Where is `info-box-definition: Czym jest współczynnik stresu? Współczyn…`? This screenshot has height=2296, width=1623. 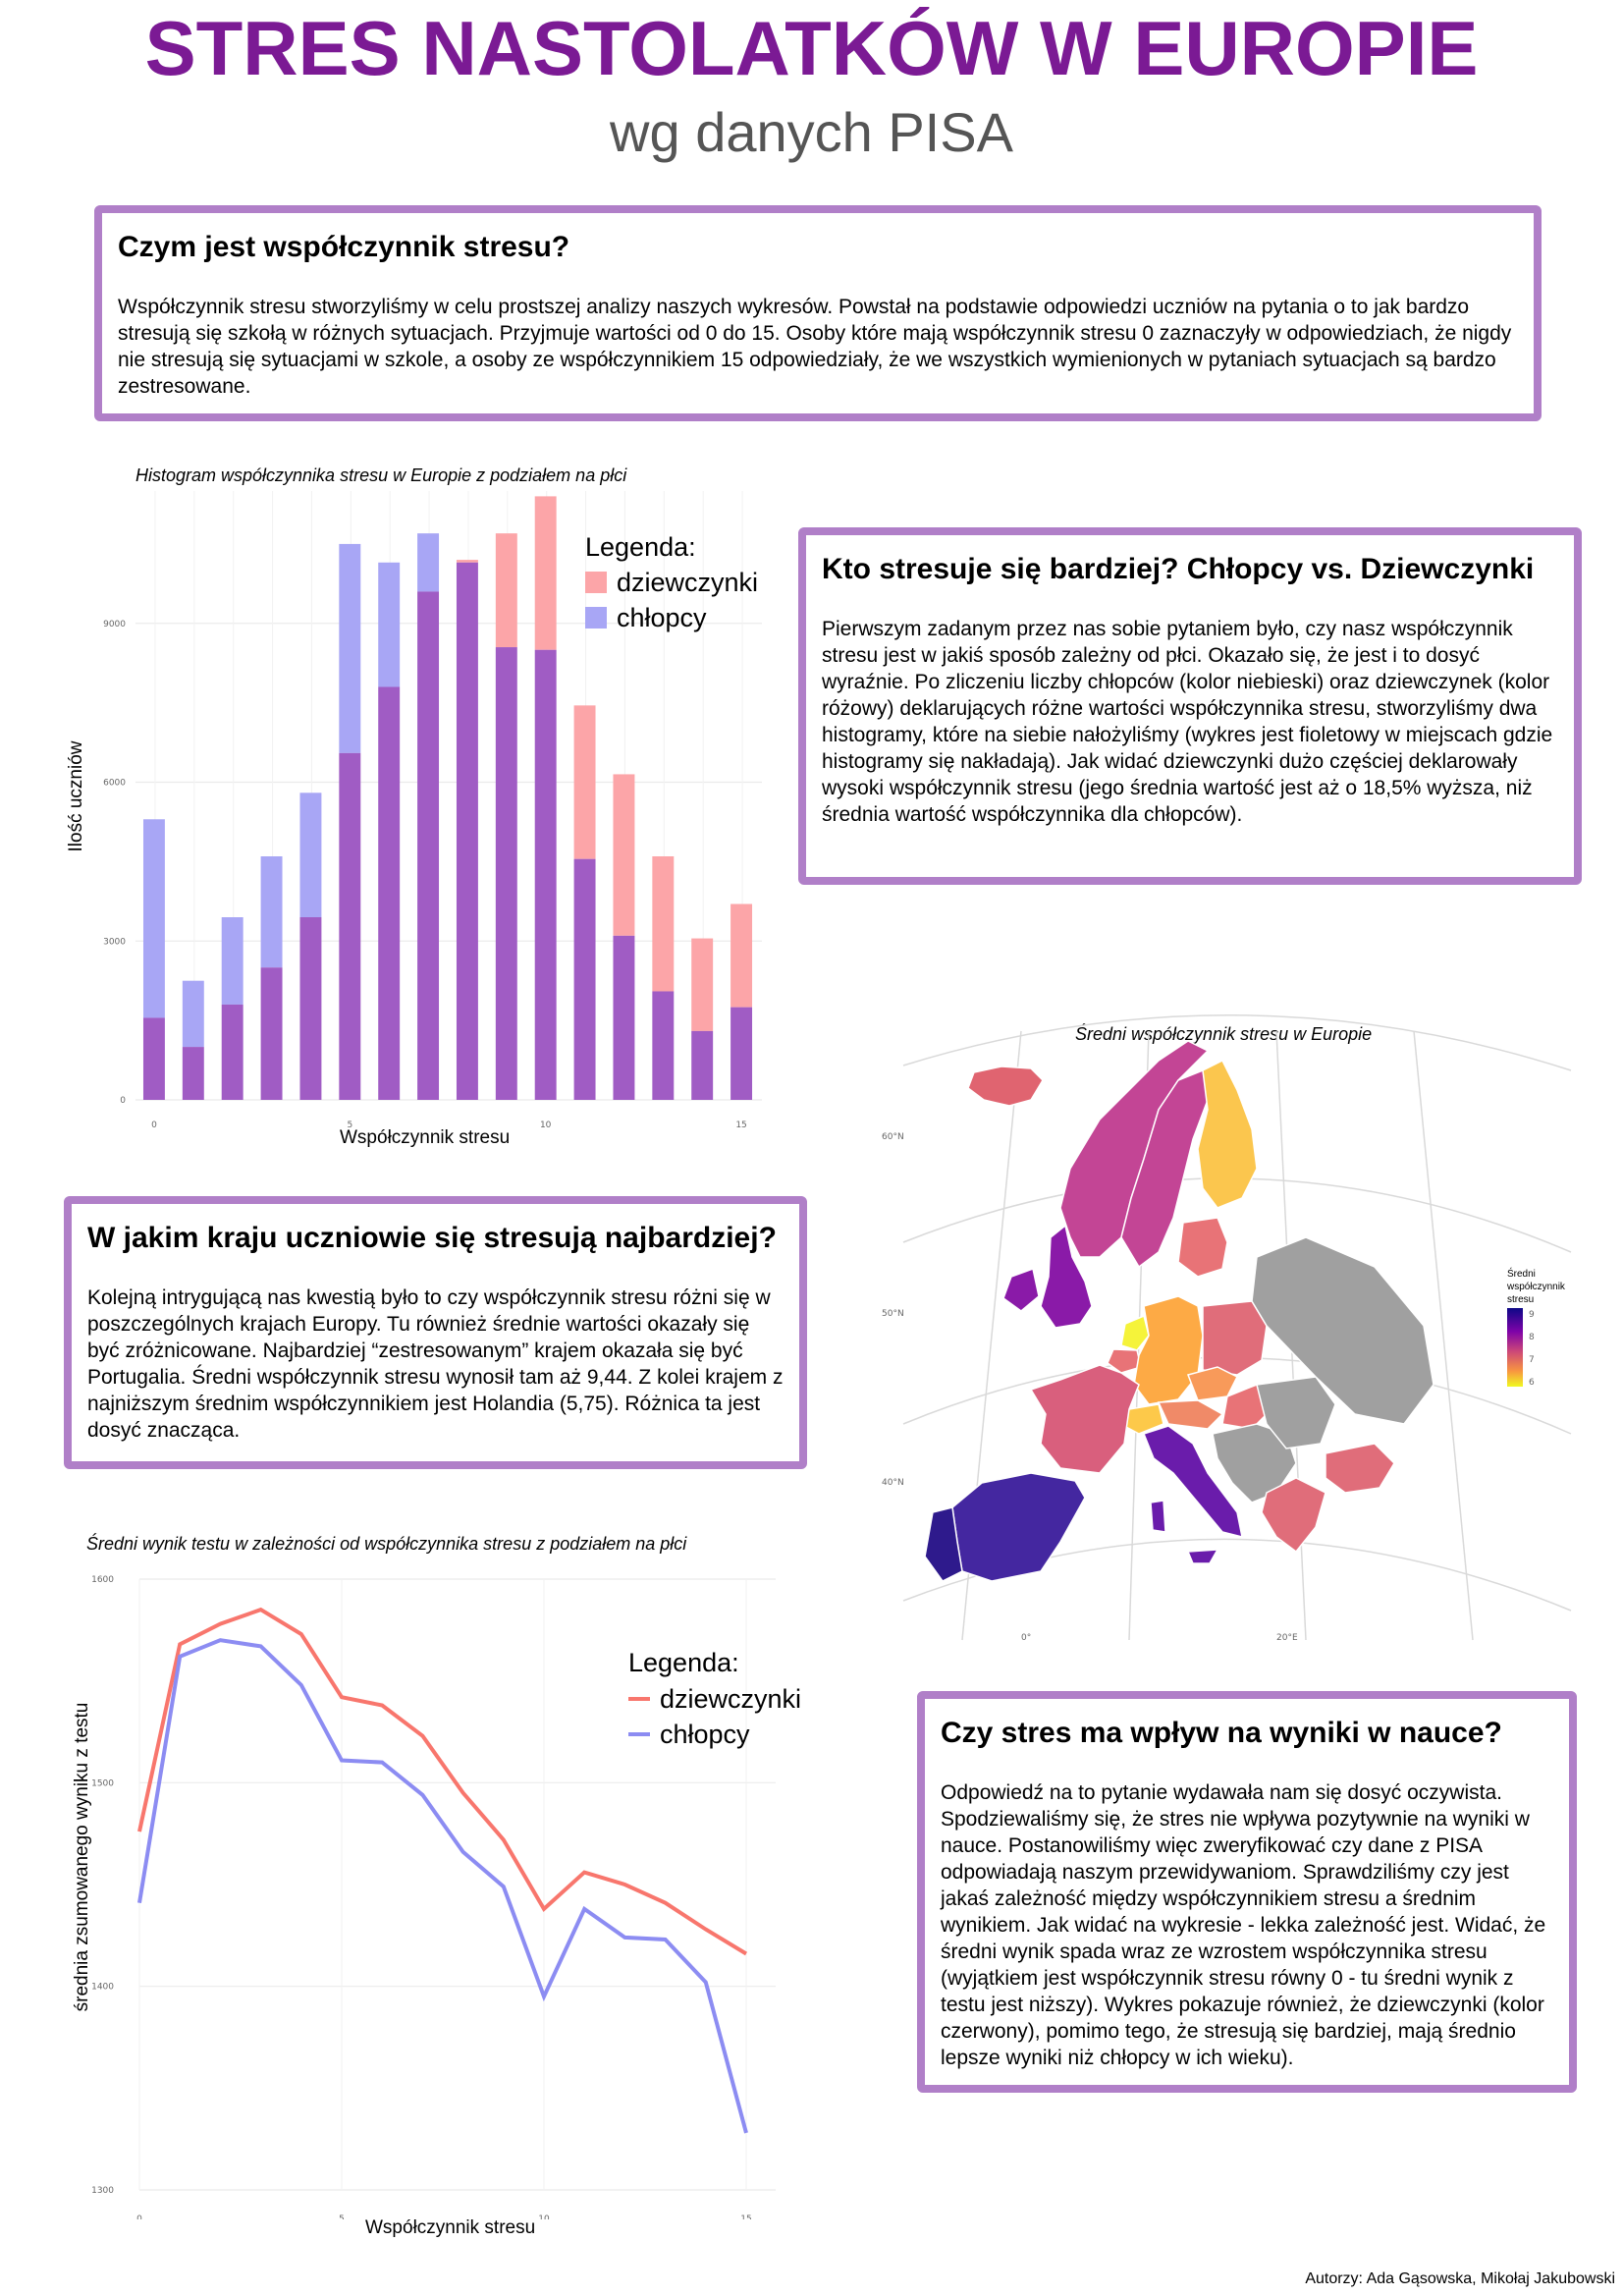
info-box-definition: Czym jest współczynnik stresu? Współczyn… is located at coordinates (818, 313).